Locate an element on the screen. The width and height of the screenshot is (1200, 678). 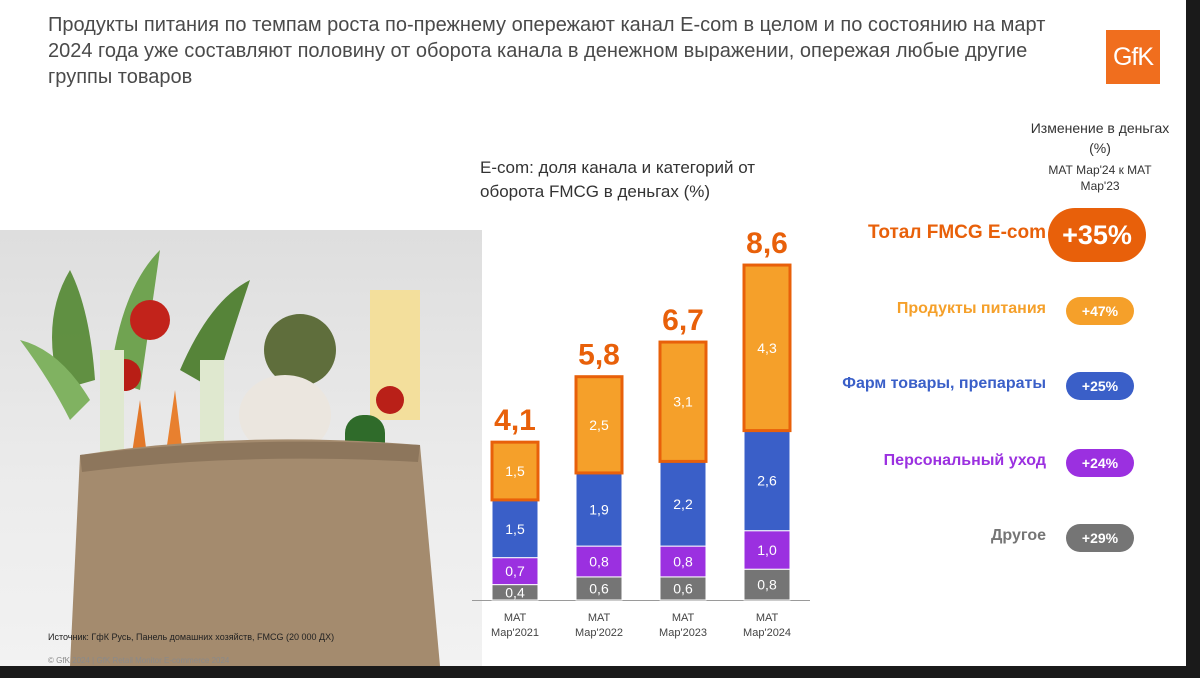
change-badge: +29% is located at coordinates (1100, 538).